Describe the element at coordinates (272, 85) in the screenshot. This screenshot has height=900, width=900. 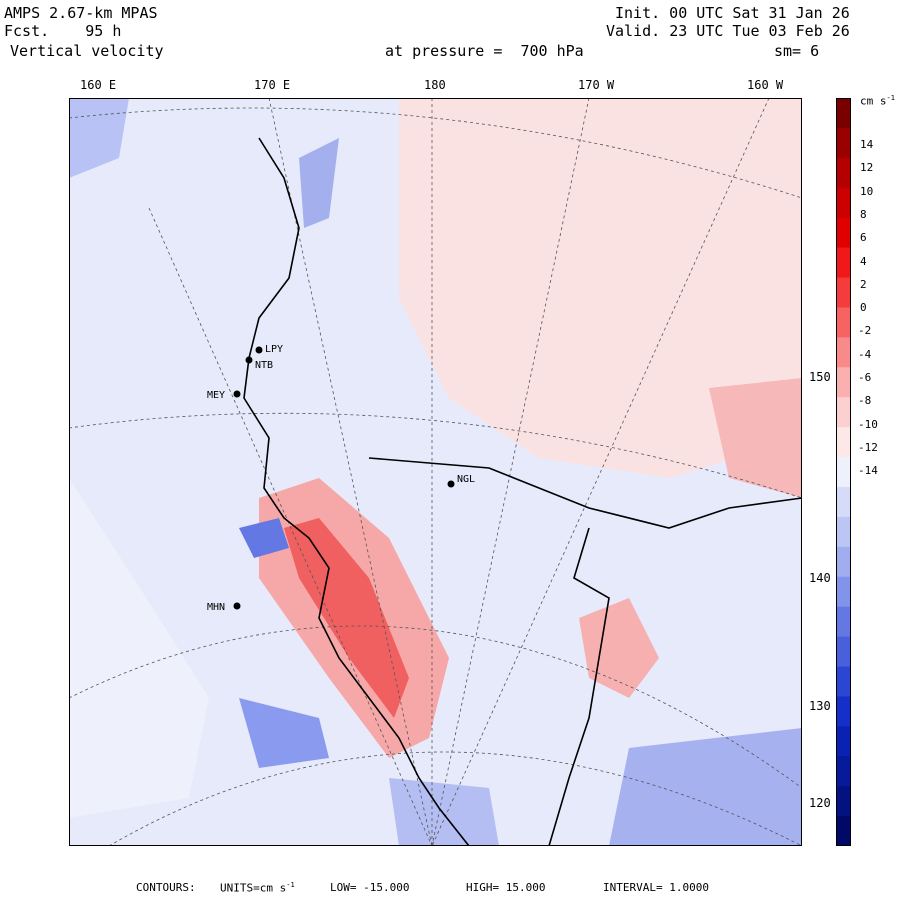
I see `lon-label-170e: 170 E` at that location.